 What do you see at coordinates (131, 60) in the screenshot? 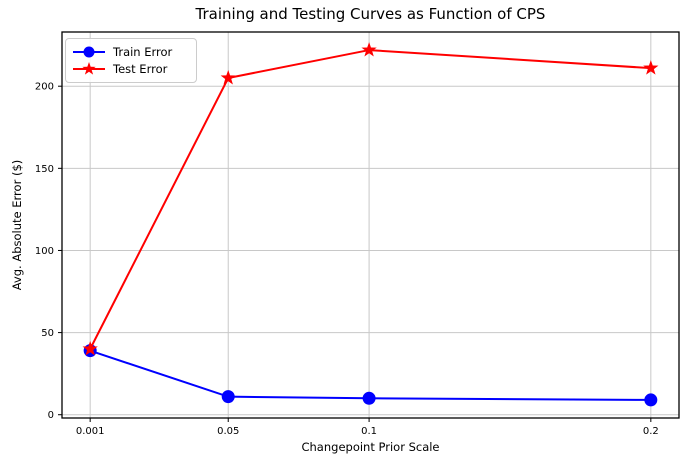
I see `legend: Train Error Test Error` at bounding box center [131, 60].